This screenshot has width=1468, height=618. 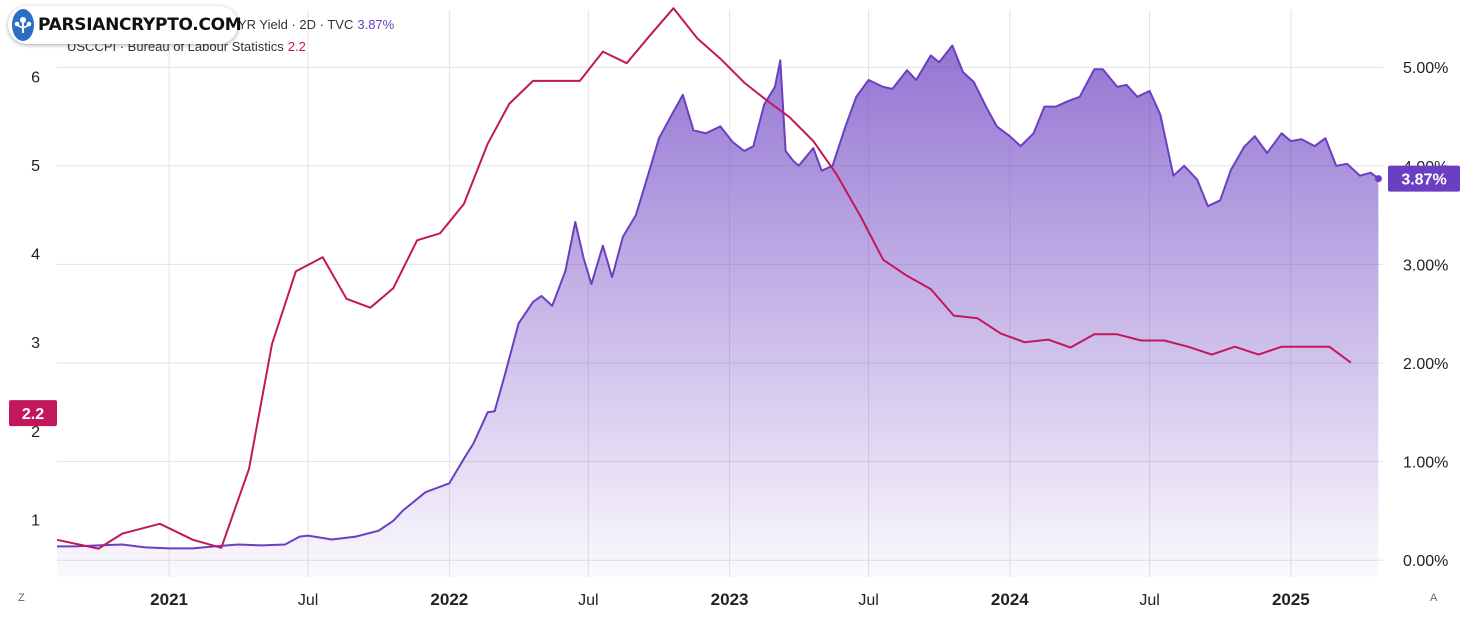 I want to click on watermark-logo: PARSIANCRYPTO.COM, so click(x=125, y=25).